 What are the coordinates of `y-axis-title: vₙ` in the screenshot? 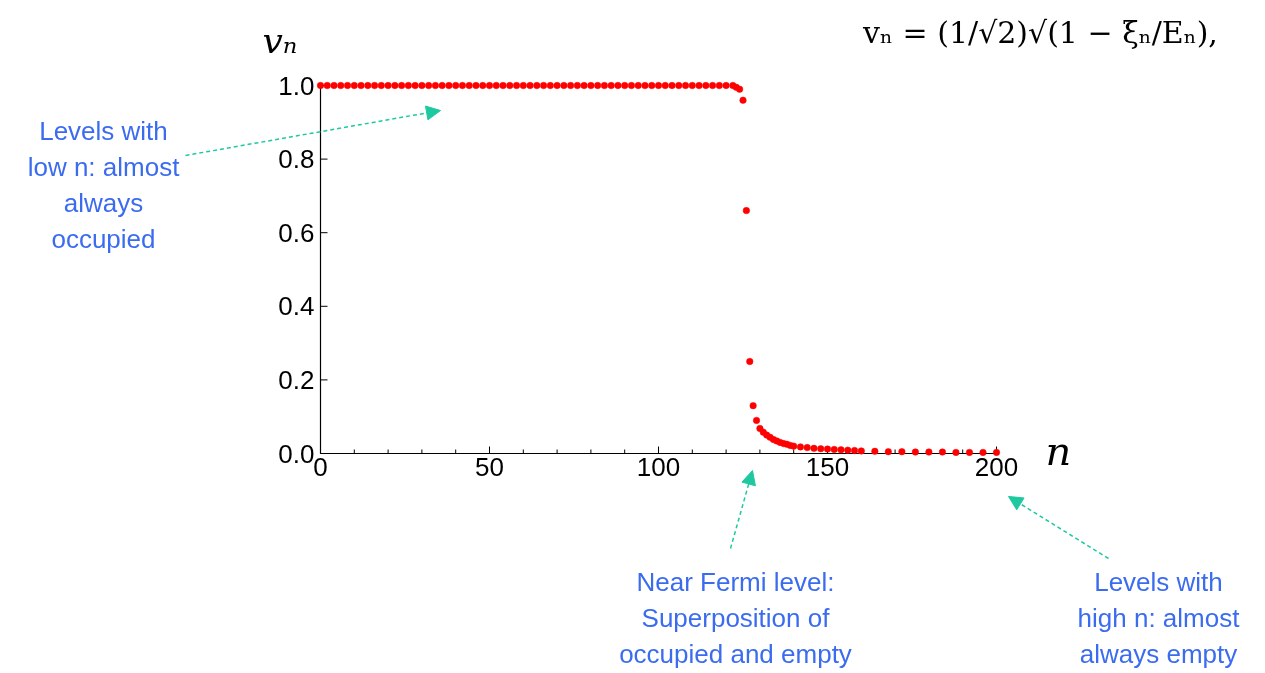 It's located at (280, 40).